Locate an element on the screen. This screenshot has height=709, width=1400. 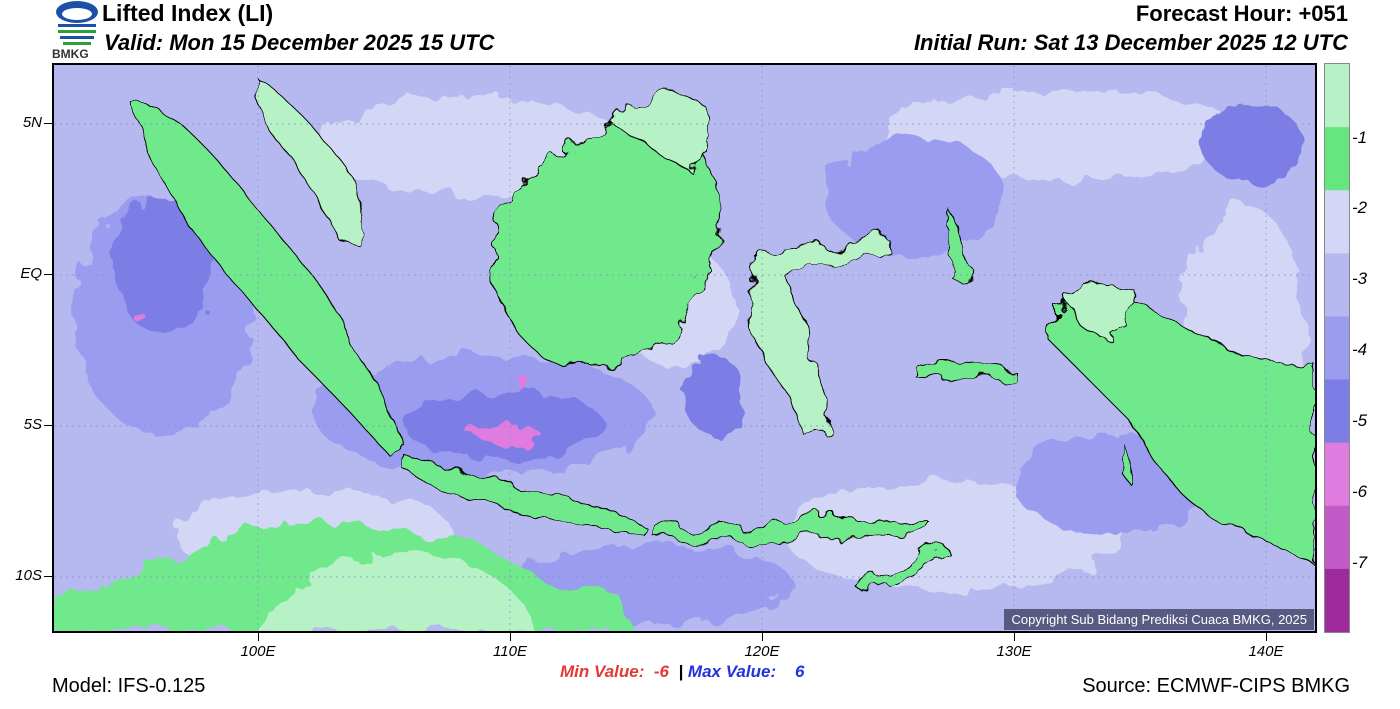
min-value: -6 is located at coordinates (661, 671).